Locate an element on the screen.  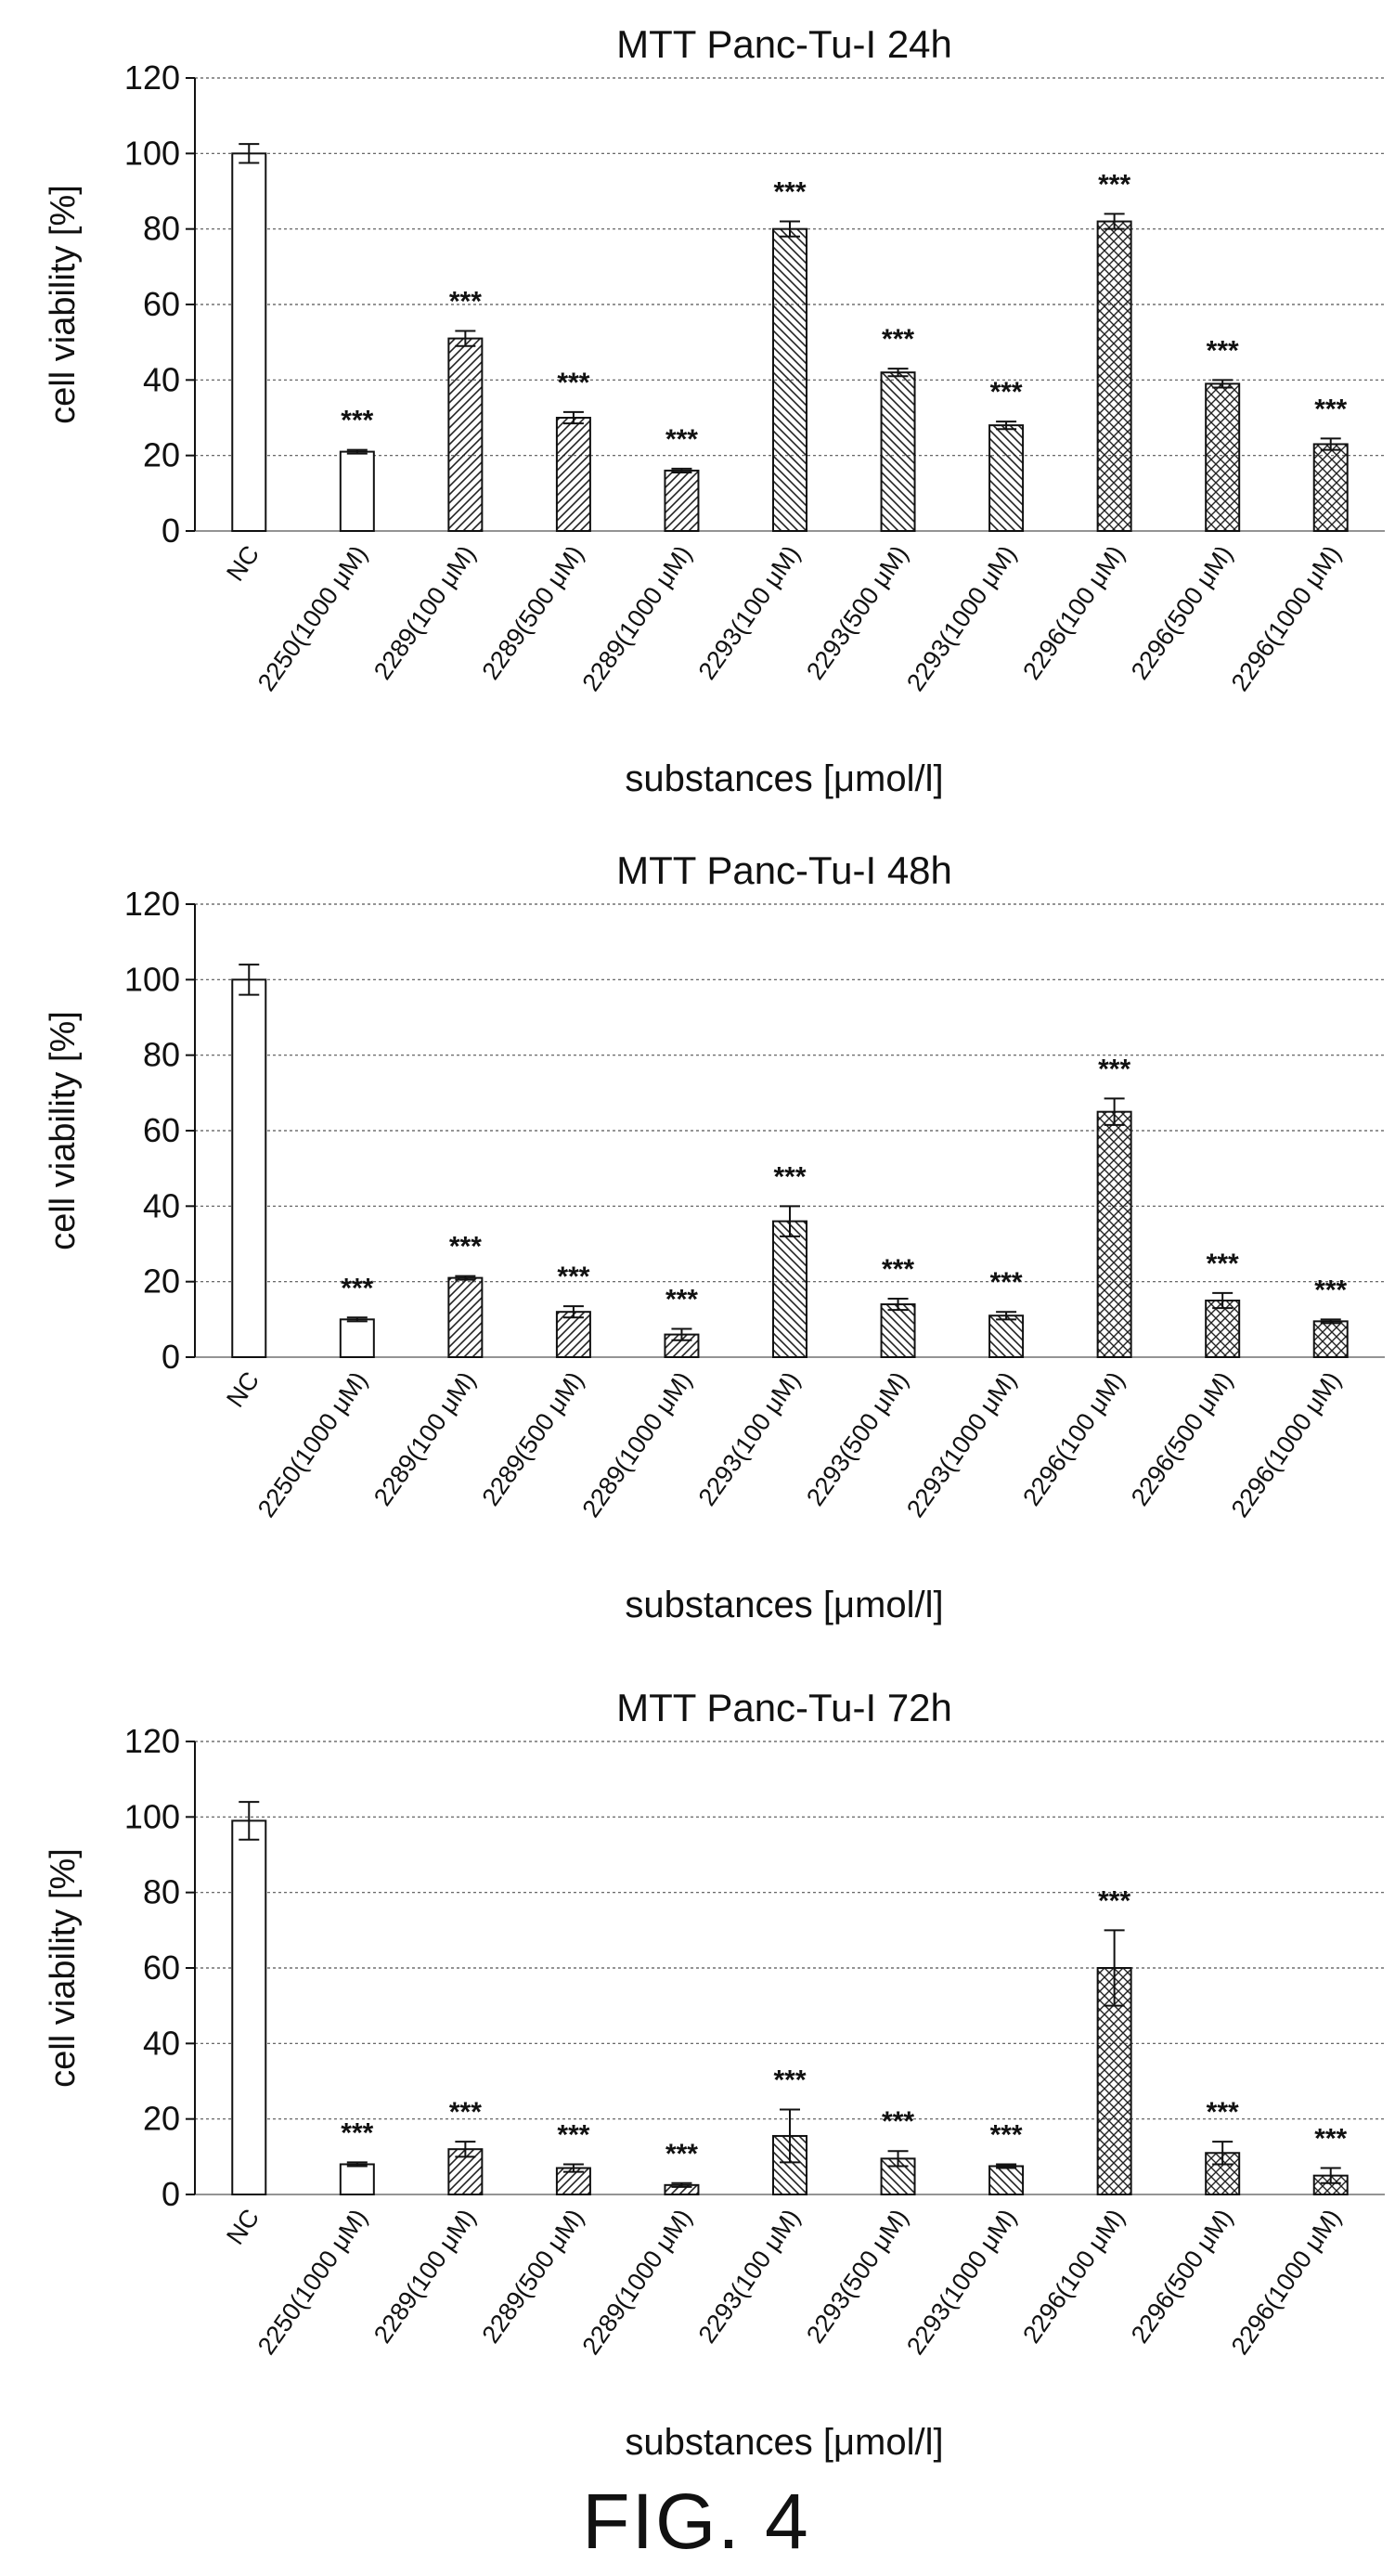
fig-label-group: FIG. 4 is located at coordinates (695, 2521).